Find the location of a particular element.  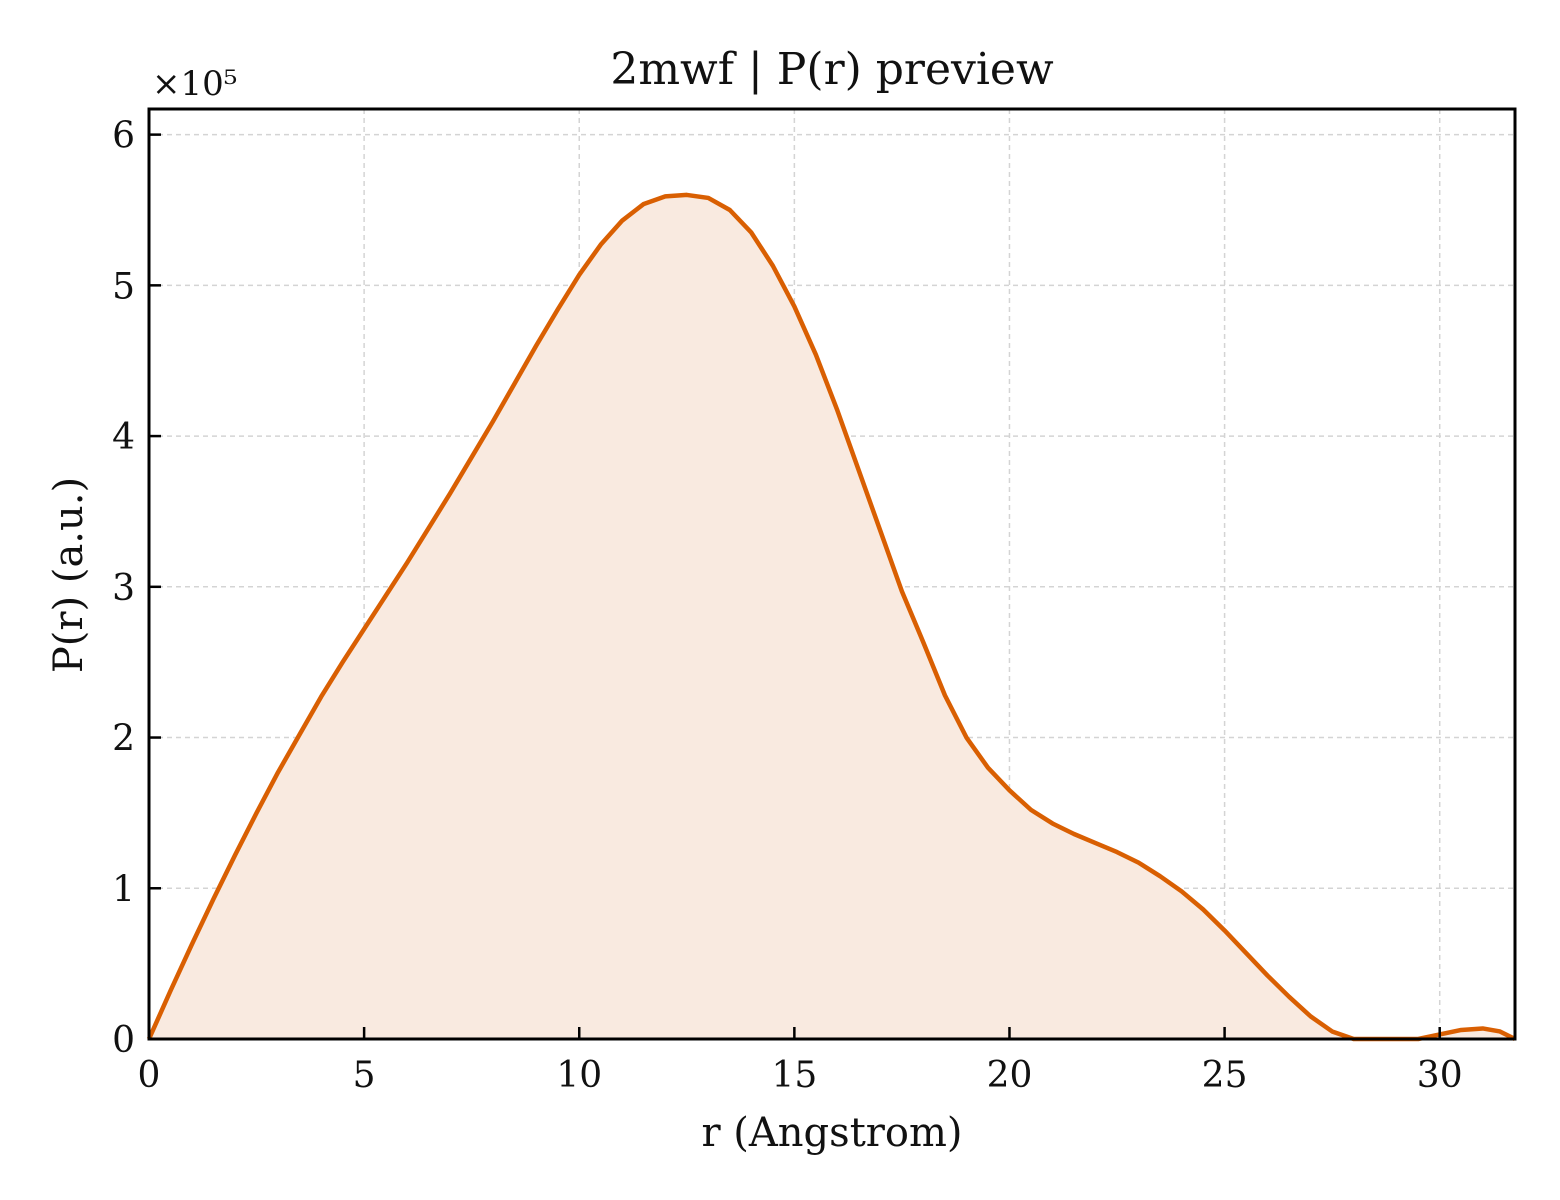

x-tick-label: 10 is located at coordinates (579, 1075).